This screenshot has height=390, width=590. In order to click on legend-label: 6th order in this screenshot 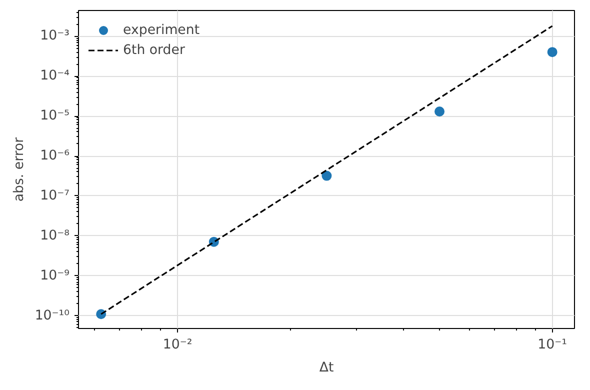, I will do `click(154, 50)`.